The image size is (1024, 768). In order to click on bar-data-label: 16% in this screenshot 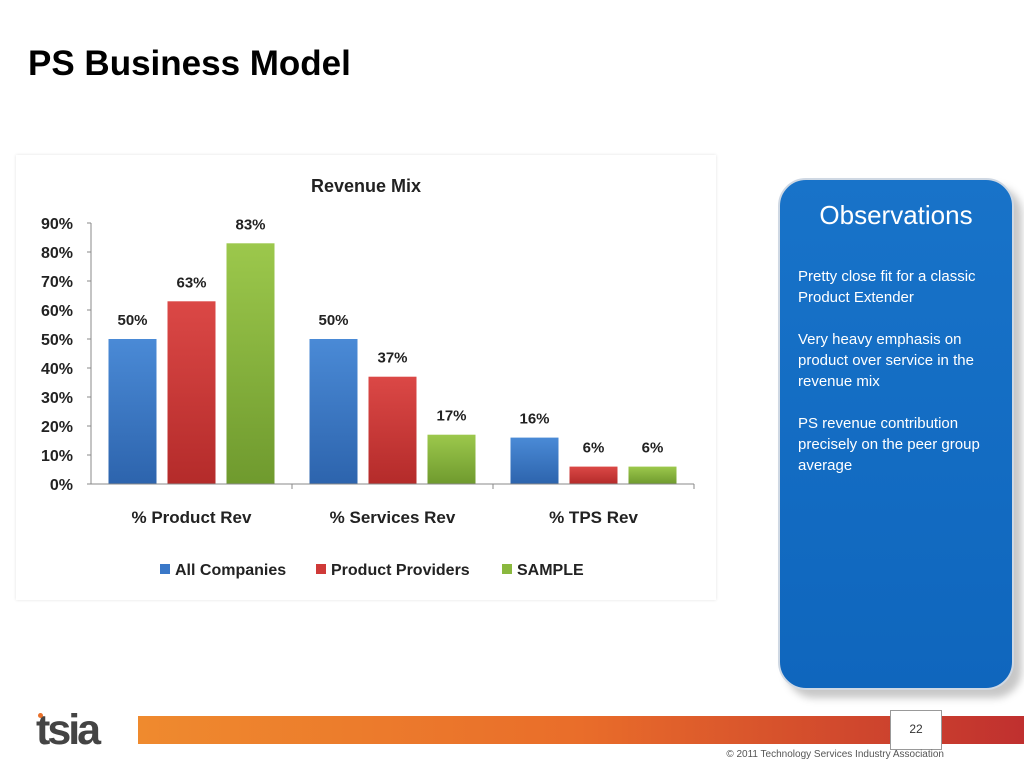, I will do `click(534, 419)`.